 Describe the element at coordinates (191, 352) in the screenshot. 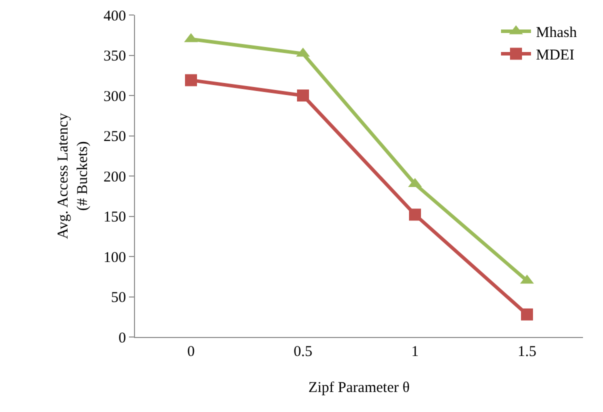

I see `x-tick-label: 0` at that location.